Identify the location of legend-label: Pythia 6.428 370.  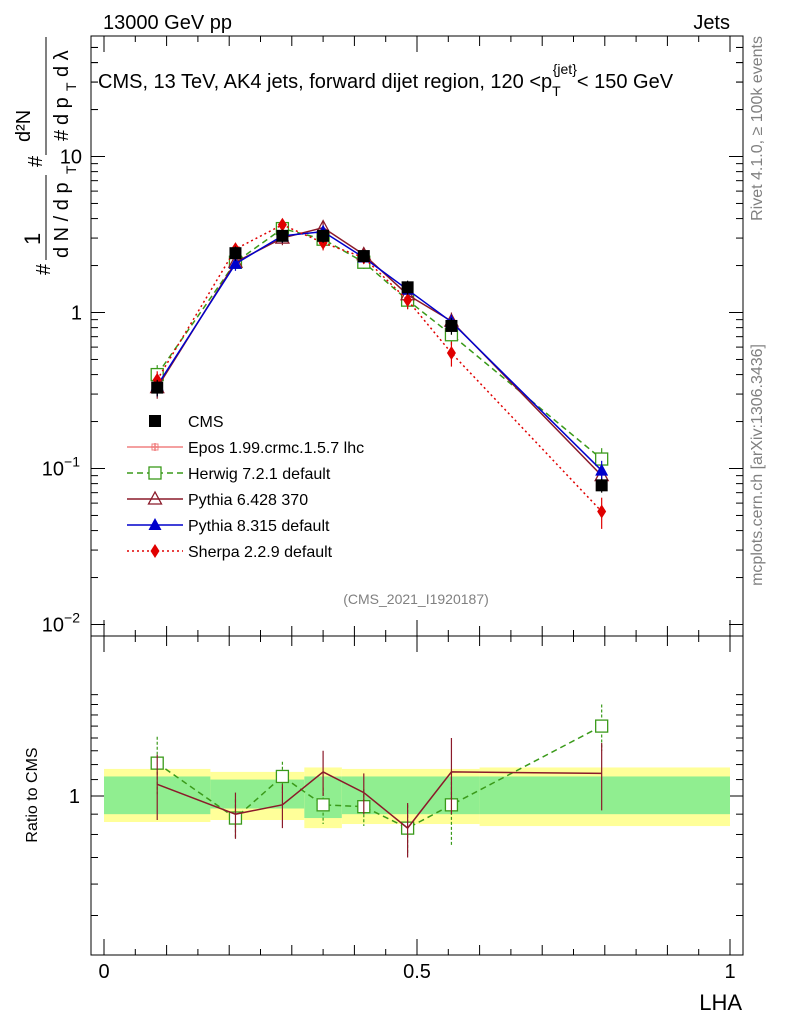
(248, 500).